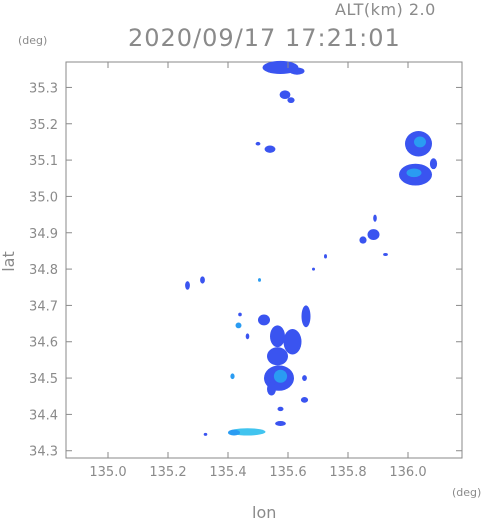  I want to click on y-tick-label-7: 35.0, so click(43, 197).